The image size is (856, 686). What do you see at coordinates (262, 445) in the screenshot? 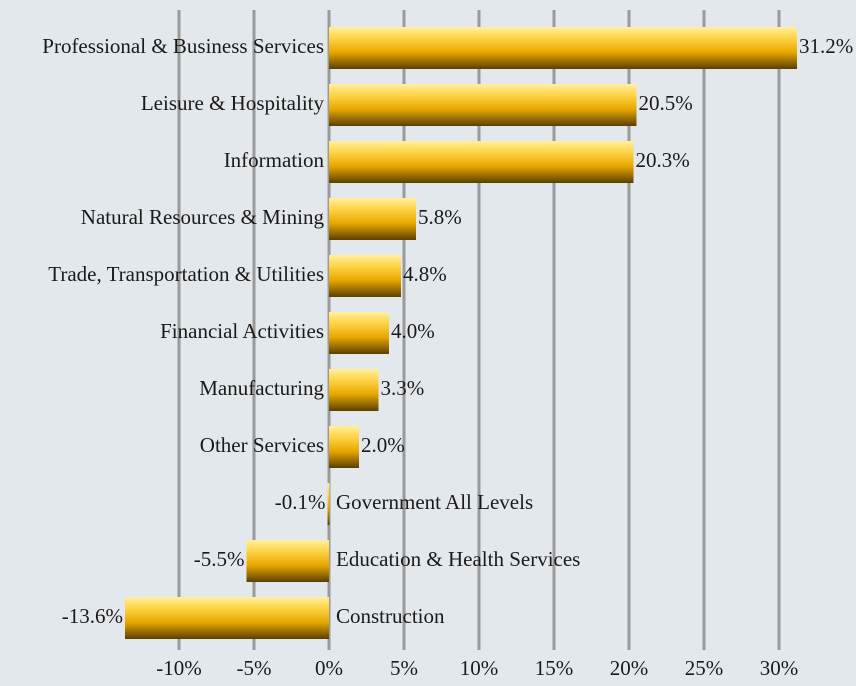
I see `category-label: Other Services` at bounding box center [262, 445].